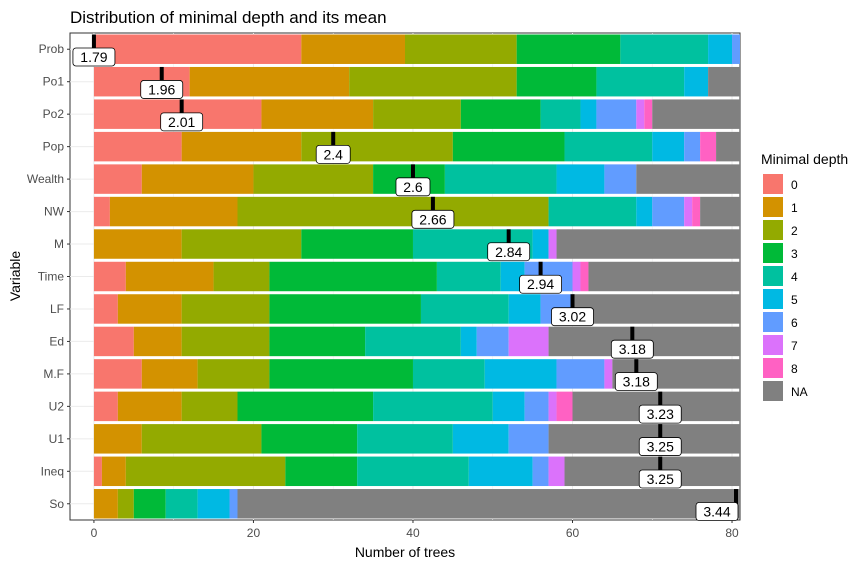 This screenshot has width=866, height=573. What do you see at coordinates (656, 309) in the screenshot?
I see `bar-segment-lf-depth-na` at bounding box center [656, 309].